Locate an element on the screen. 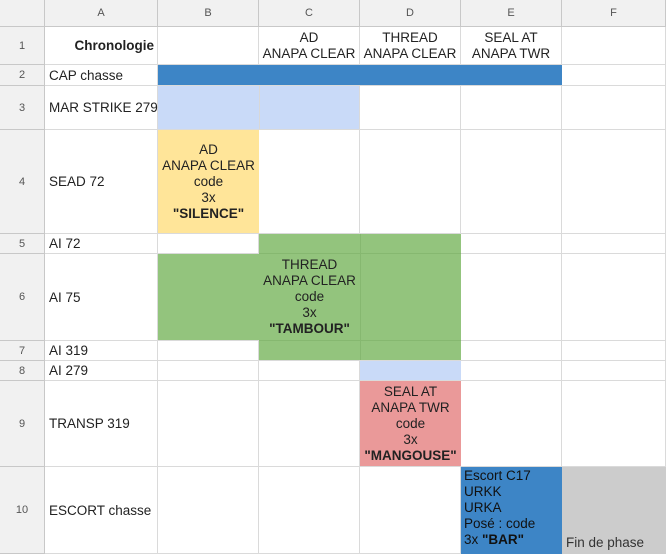  thread-line1: THREAD is located at coordinates (309, 264).